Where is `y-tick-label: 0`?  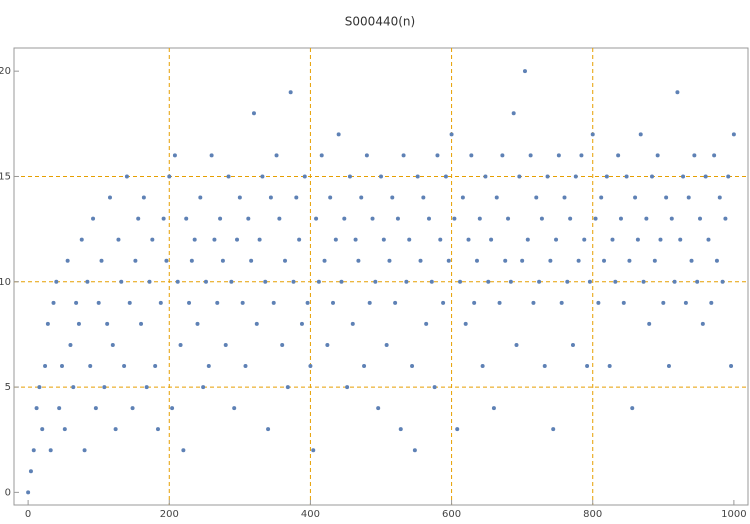 y-tick-label: 0 is located at coordinates (8, 492).